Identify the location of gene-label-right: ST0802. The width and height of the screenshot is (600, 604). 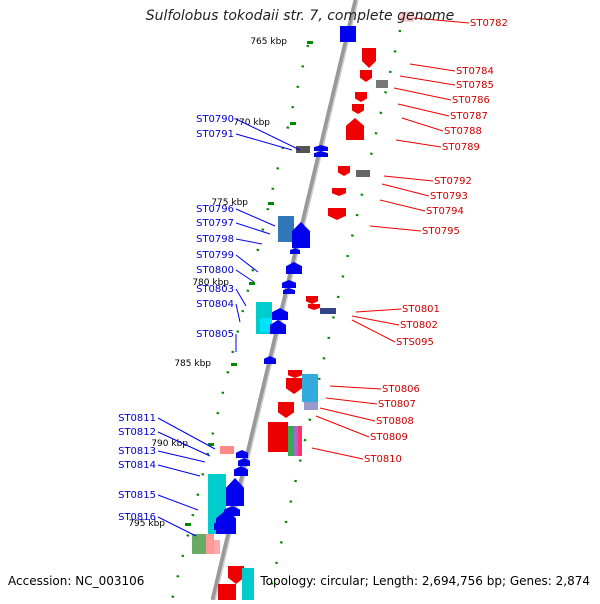
(419, 325).